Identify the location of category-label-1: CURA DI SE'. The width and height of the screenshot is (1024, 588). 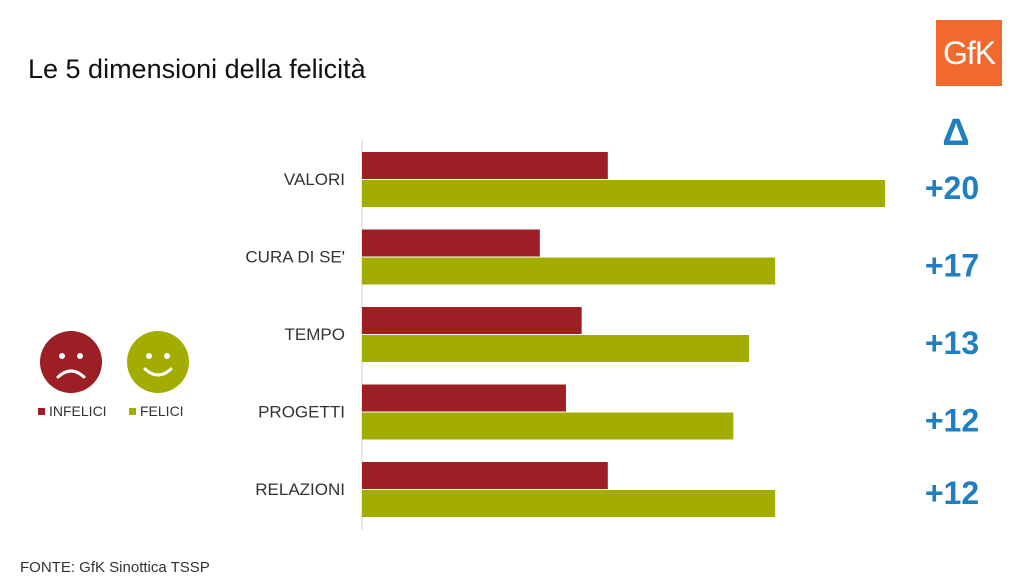
(295, 257).